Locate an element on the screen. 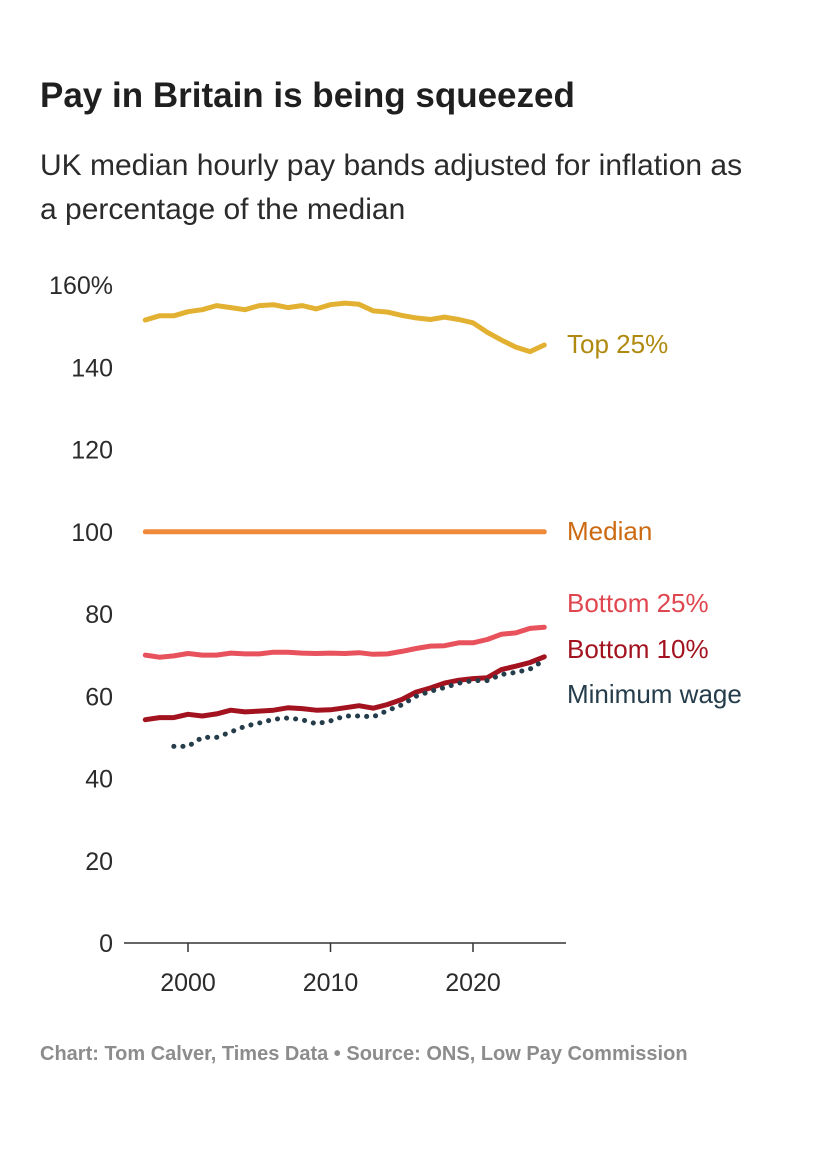 The width and height of the screenshot is (840, 1162). y-tick-label: 60 is located at coordinates (99, 697).